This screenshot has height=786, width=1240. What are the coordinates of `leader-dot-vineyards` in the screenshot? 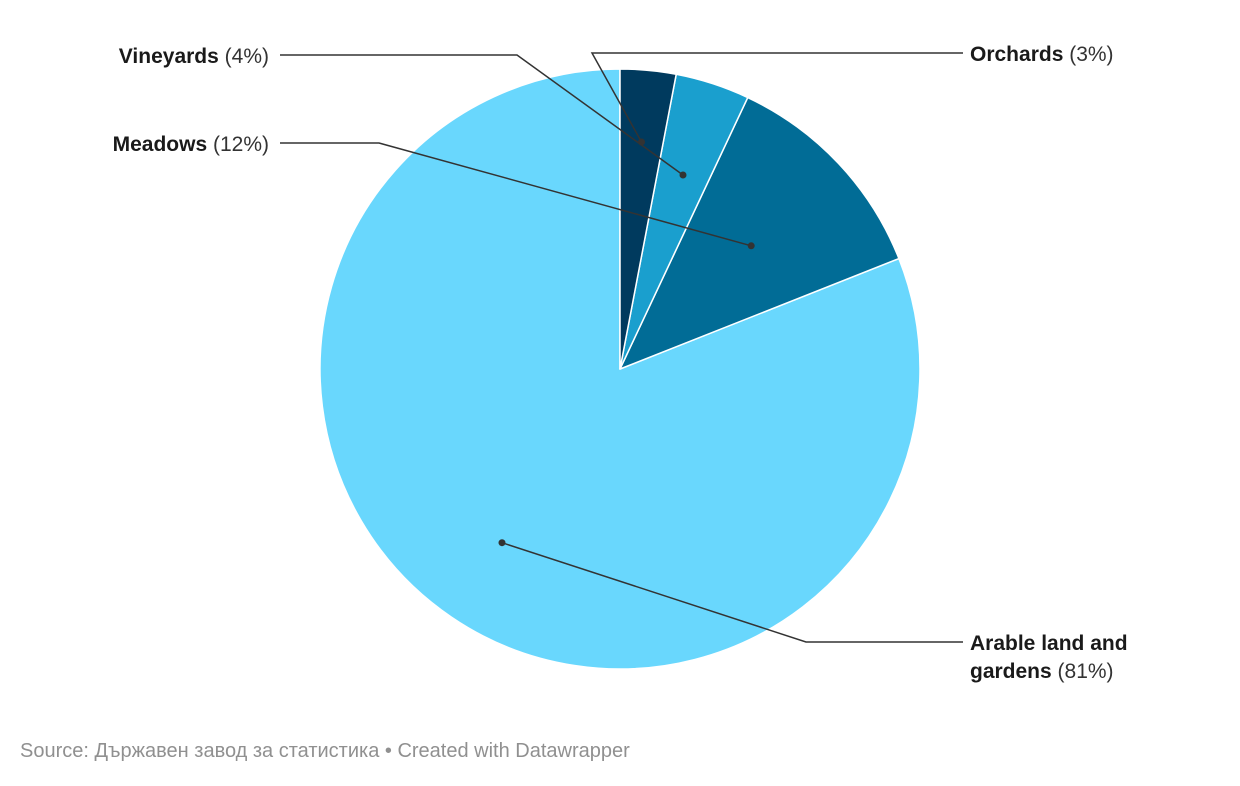 It's located at (683, 175).